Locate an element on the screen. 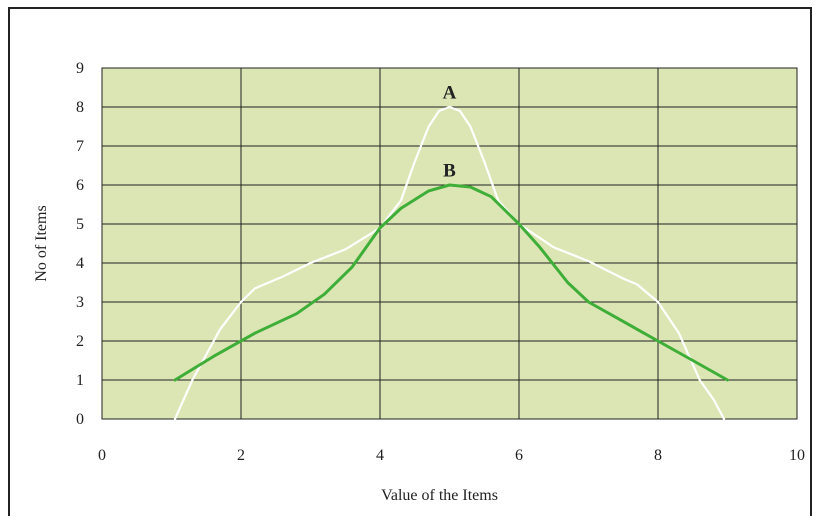 The width and height of the screenshot is (822, 518). y-tick-label: 9 is located at coordinates (80, 68).